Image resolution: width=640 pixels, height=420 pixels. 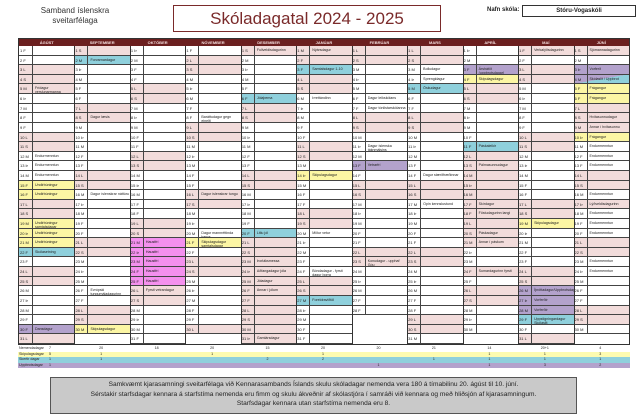 I want to click on day-cell: 3 L, so click(x=546, y=70).